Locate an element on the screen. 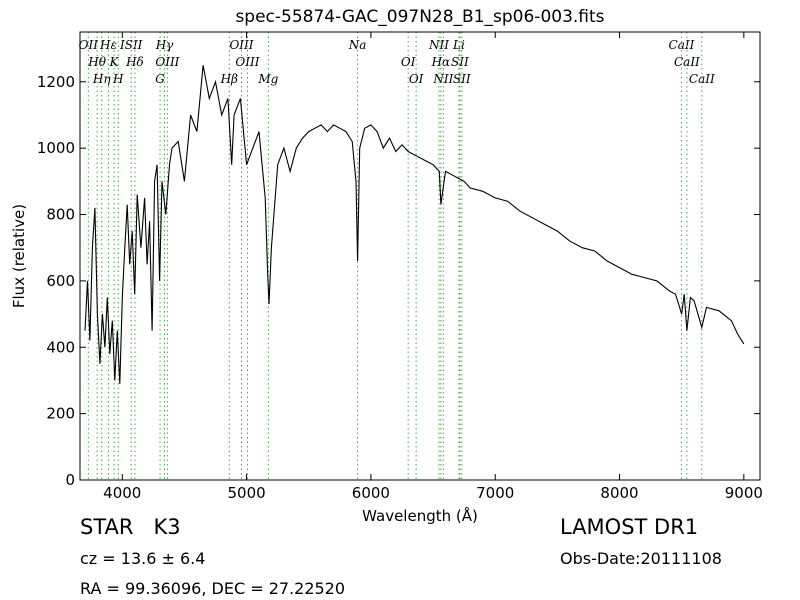 This screenshot has width=800, height=600. redshift: cz = 13.6 ± 6.4 is located at coordinates (142, 558).